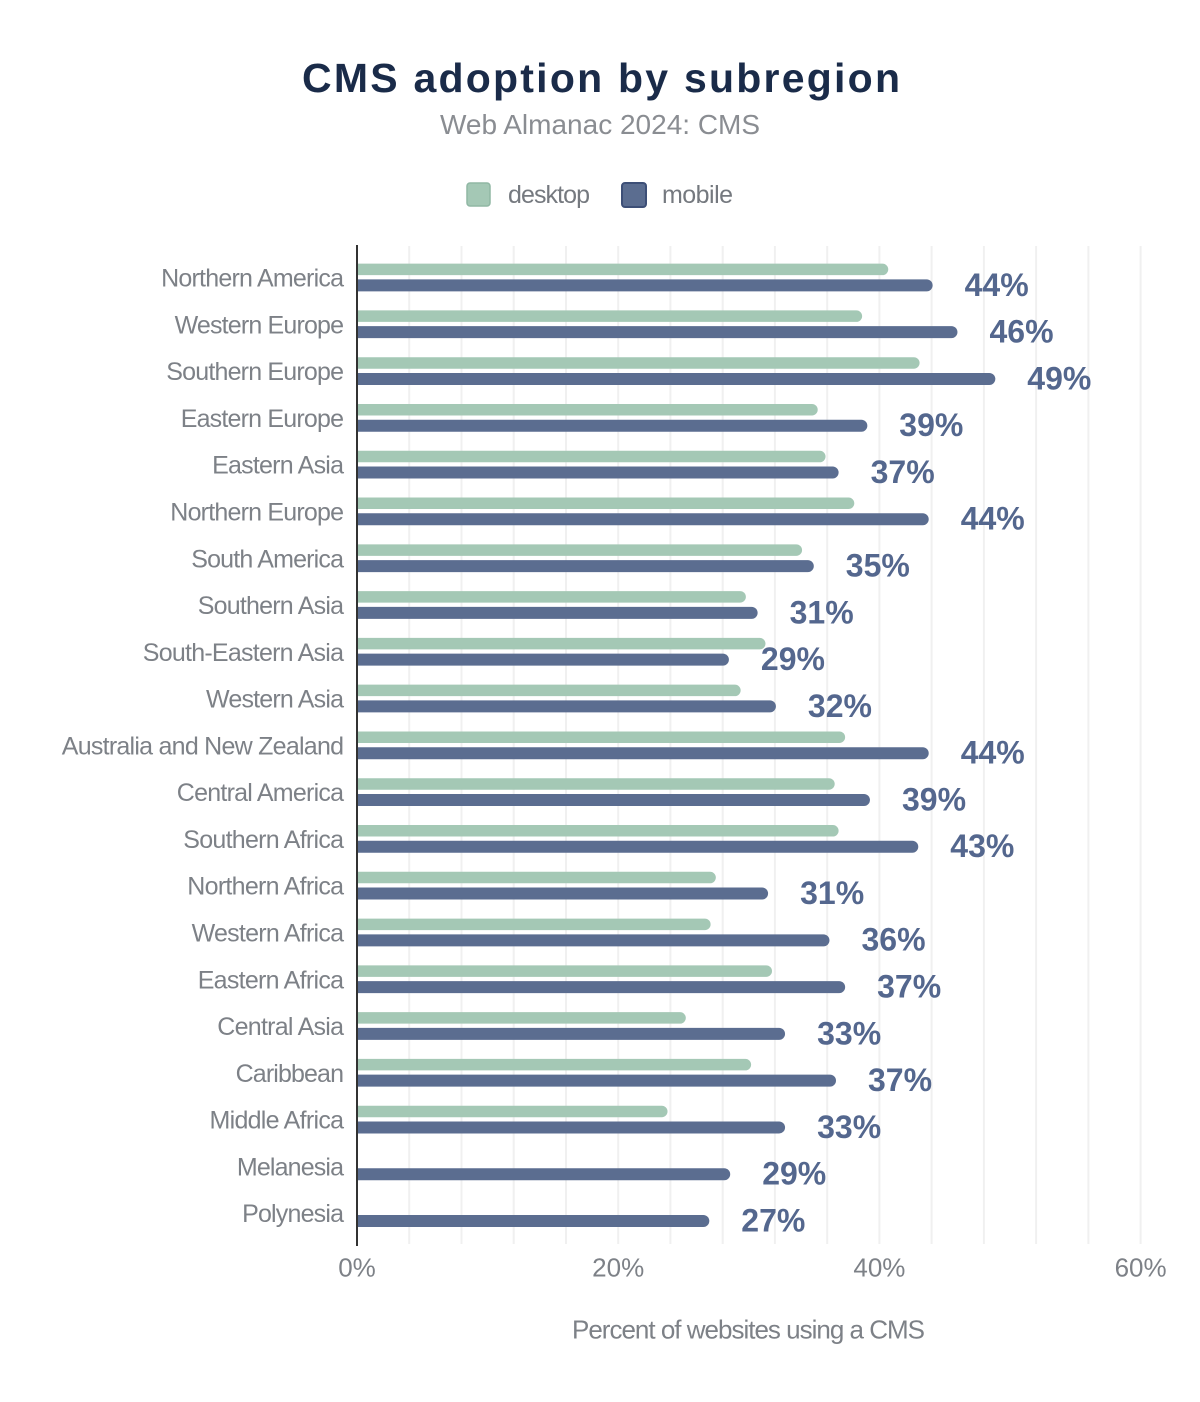 The height and width of the screenshot is (1402, 1200). I want to click on svg-text: 36%, so click(894, 940).